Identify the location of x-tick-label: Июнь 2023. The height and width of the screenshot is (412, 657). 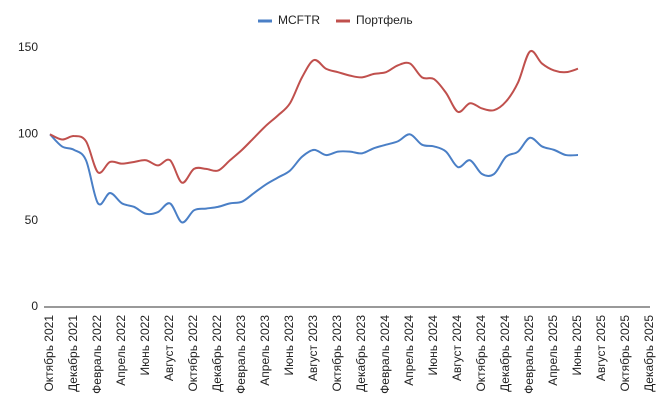
(289, 345).